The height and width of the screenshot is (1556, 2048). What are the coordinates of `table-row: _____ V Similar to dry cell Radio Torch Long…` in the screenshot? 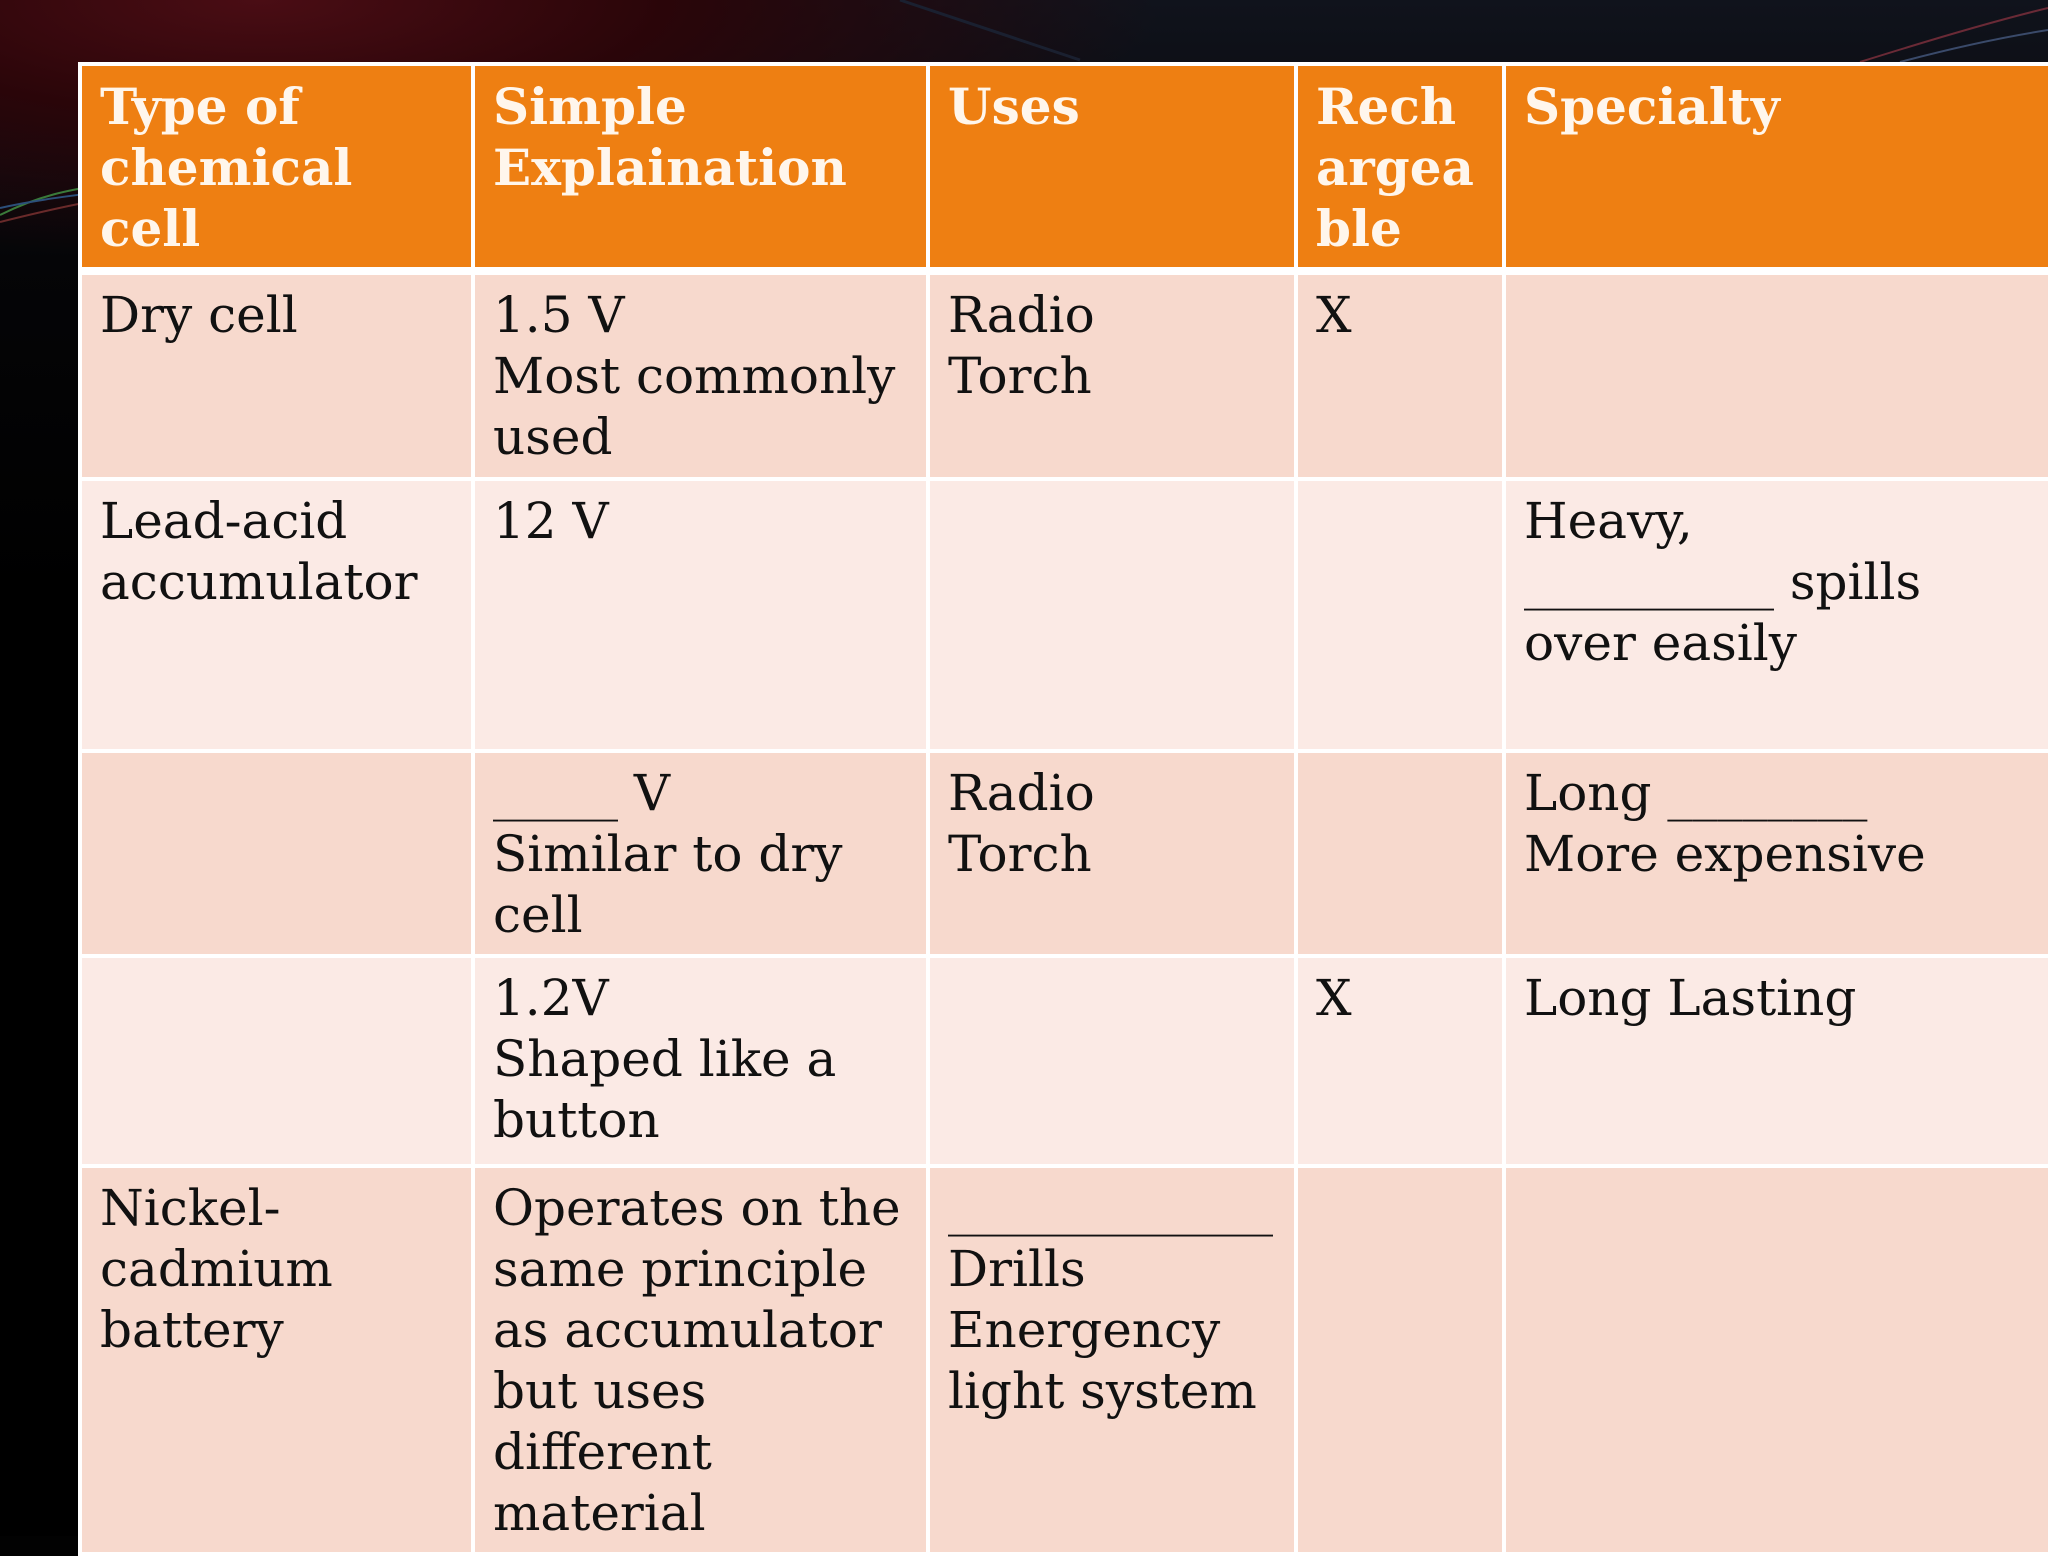 It's located at (1063, 853).